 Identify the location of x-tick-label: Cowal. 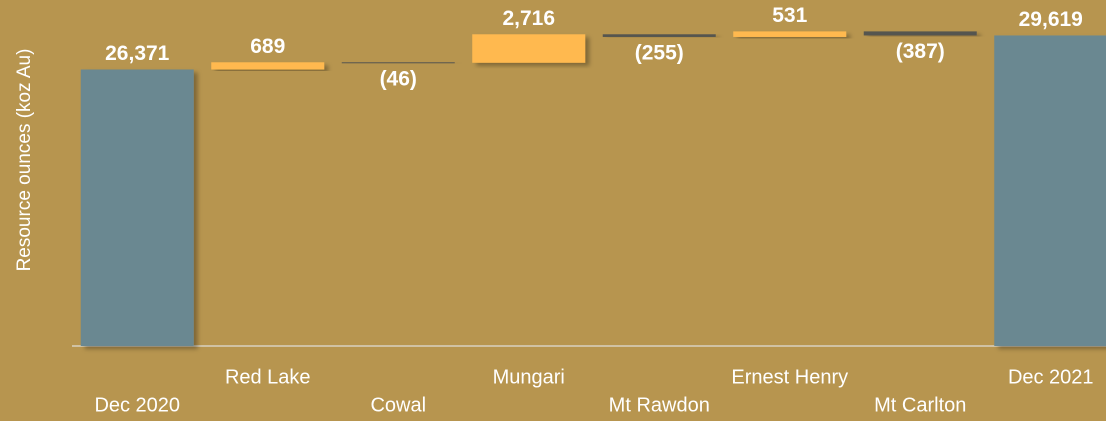
(398, 405).